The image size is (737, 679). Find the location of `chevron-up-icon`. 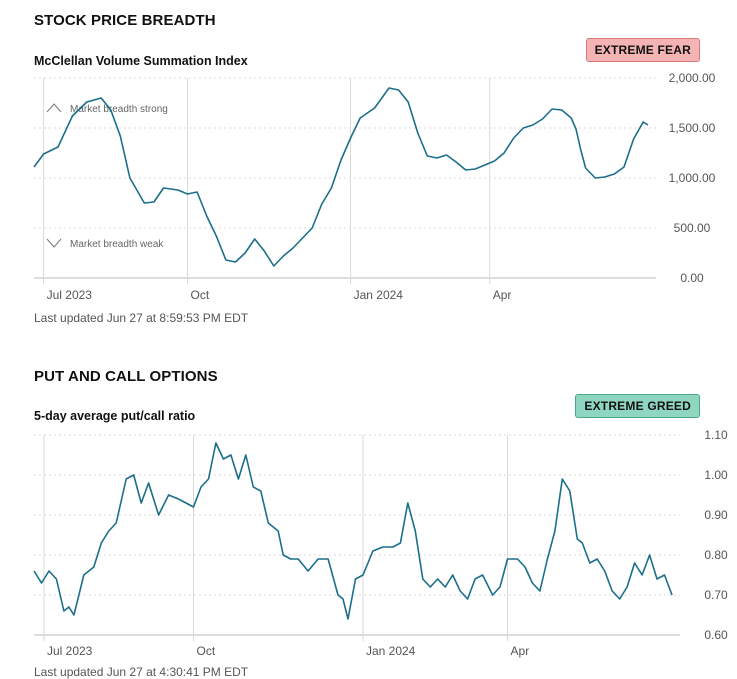

chevron-up-icon is located at coordinates (54, 108).